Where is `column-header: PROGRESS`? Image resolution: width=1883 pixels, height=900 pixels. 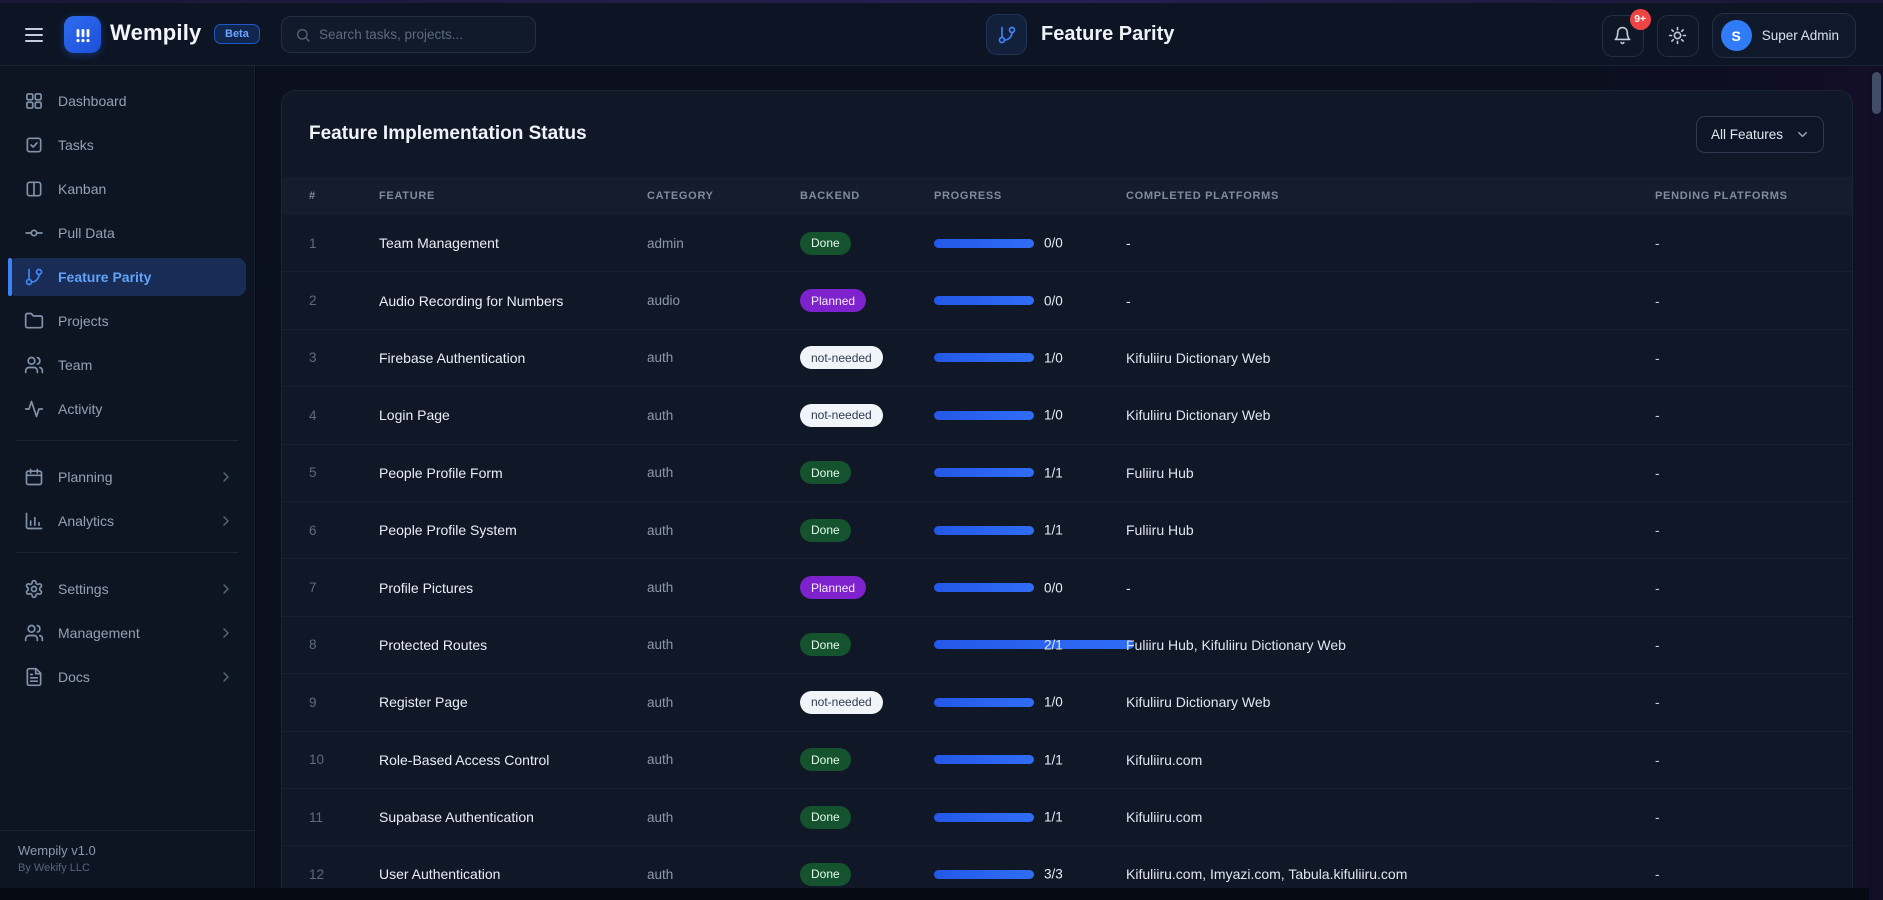
column-header: PROGRESS is located at coordinates (968, 196).